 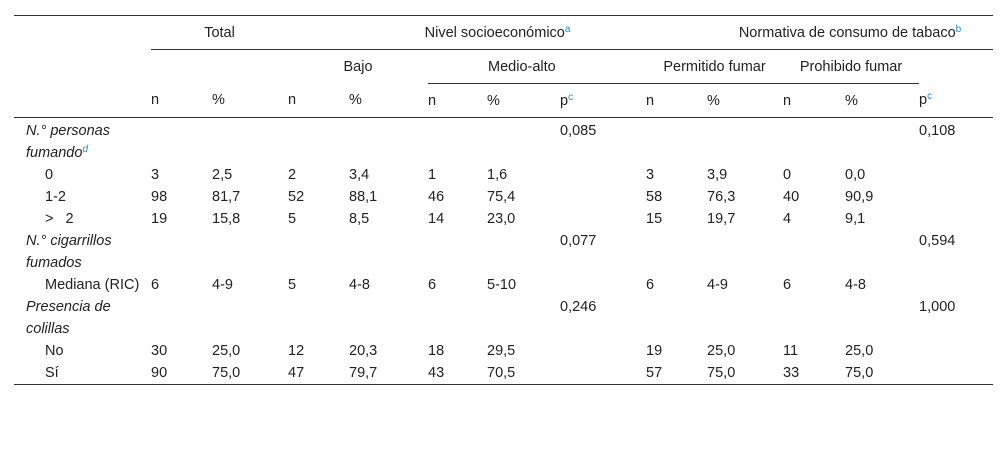 What do you see at coordinates (388, 285) in the screenshot?
I see `cell: 4-8` at bounding box center [388, 285].